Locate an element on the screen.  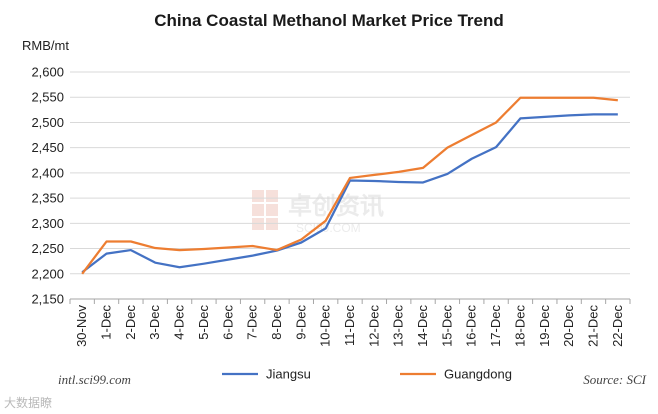
y-tick-label: 2,200 is located at coordinates (47, 273).